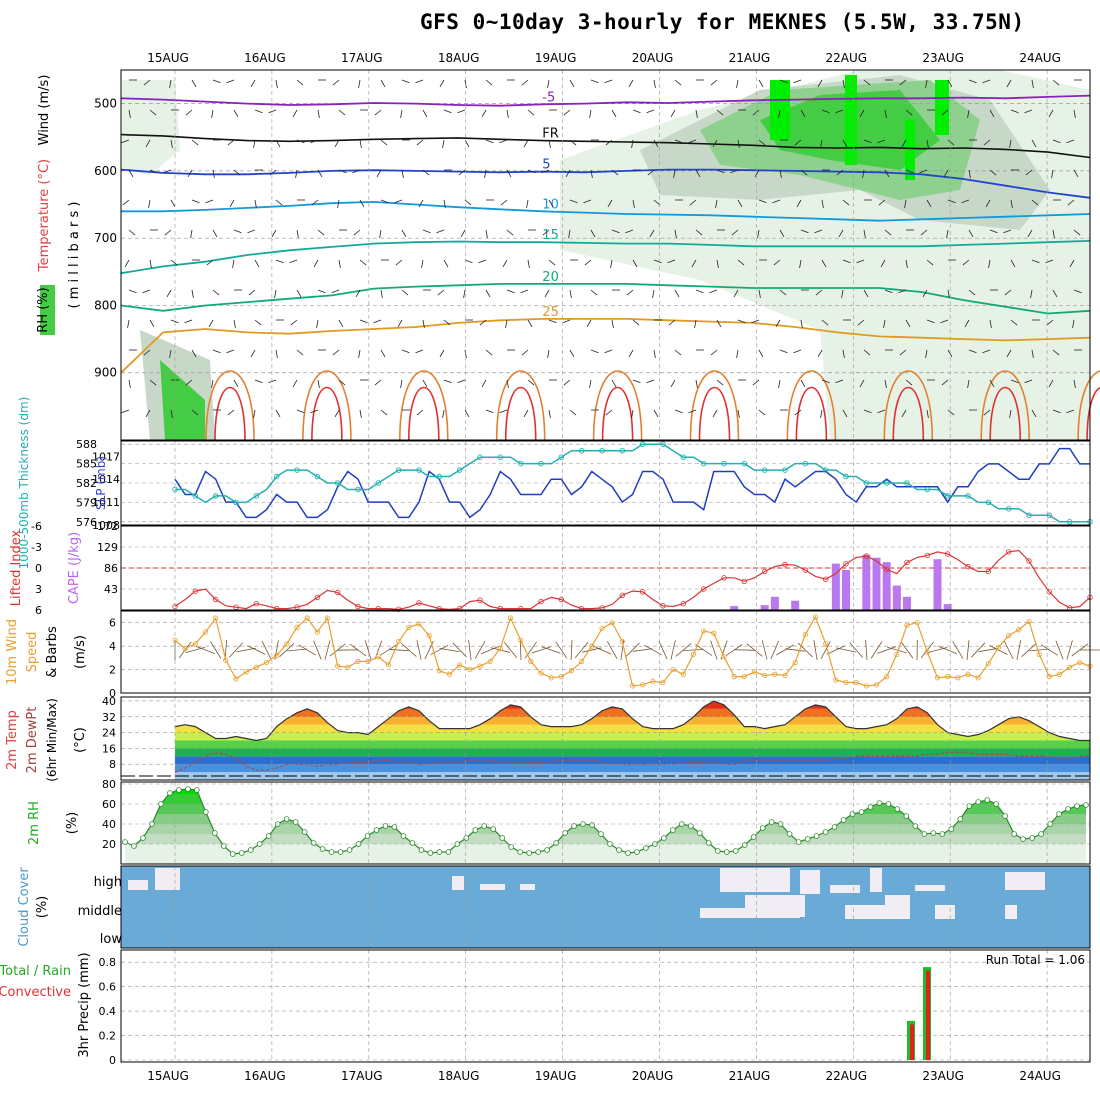 The image size is (1100, 1100). I want to click on precip-conv-bar, so click(912, 1042).